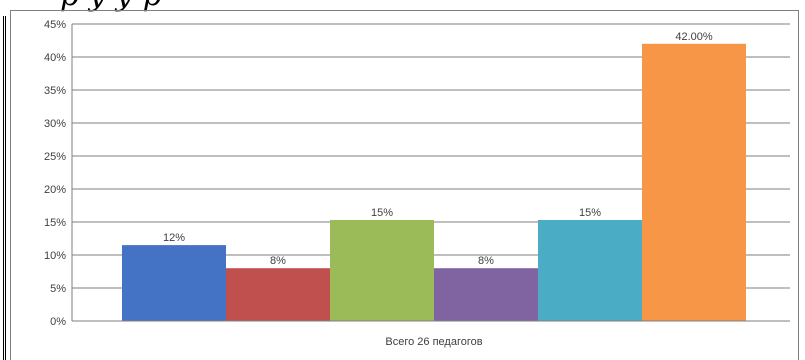  Describe the element at coordinates (55, 190) in the screenshot. I see `y-tick-label: 20%` at that location.